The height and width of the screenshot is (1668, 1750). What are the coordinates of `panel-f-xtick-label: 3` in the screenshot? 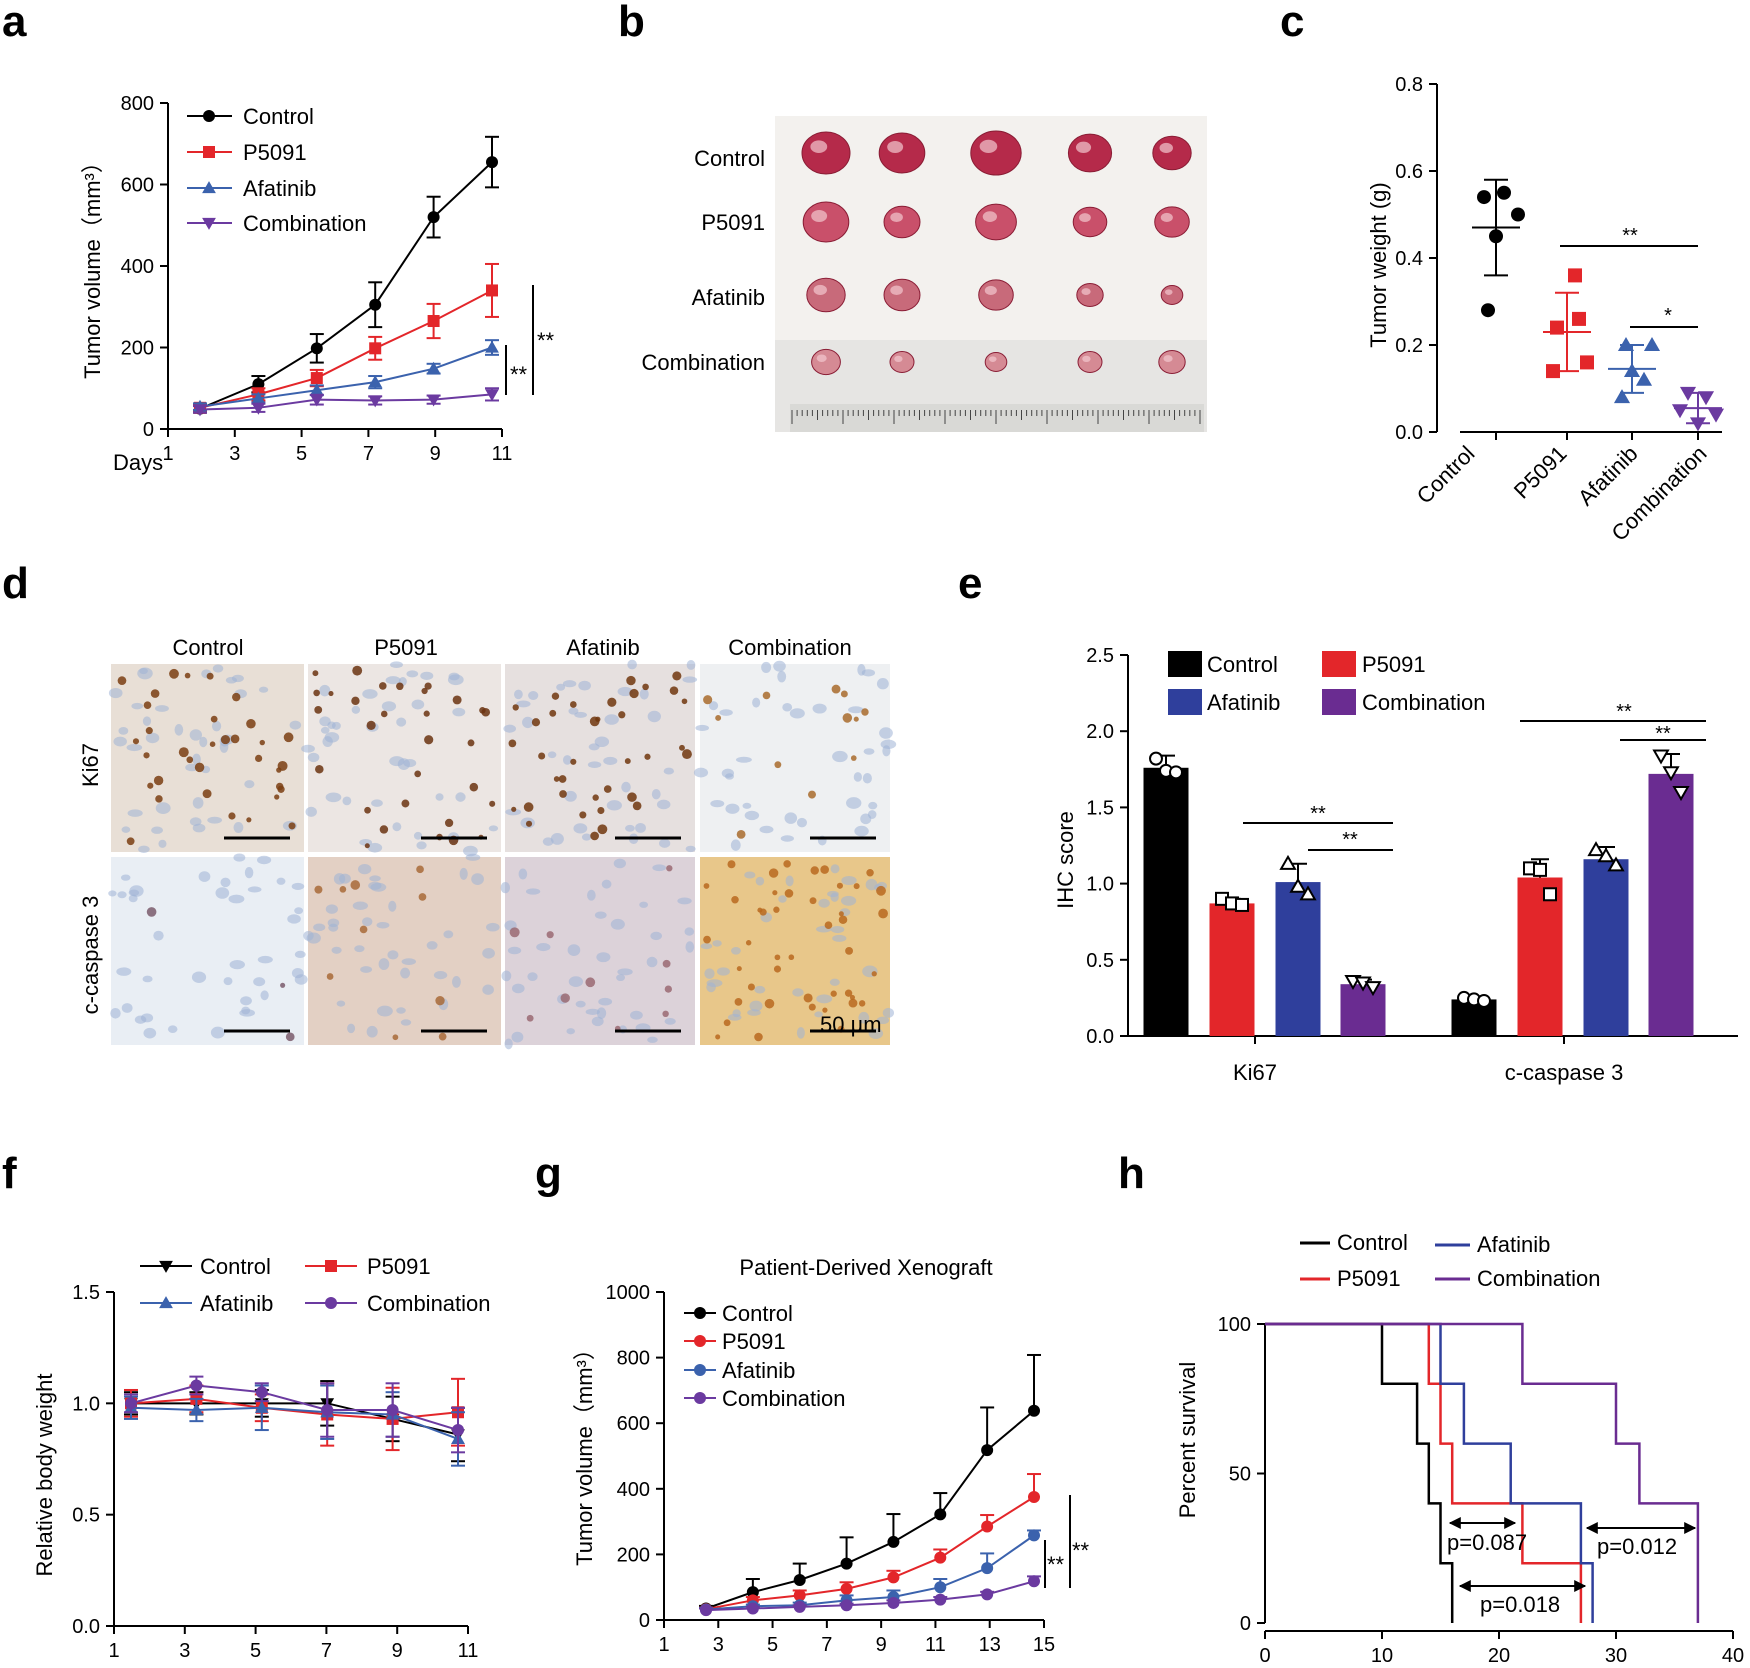 It's located at (184, 1651).